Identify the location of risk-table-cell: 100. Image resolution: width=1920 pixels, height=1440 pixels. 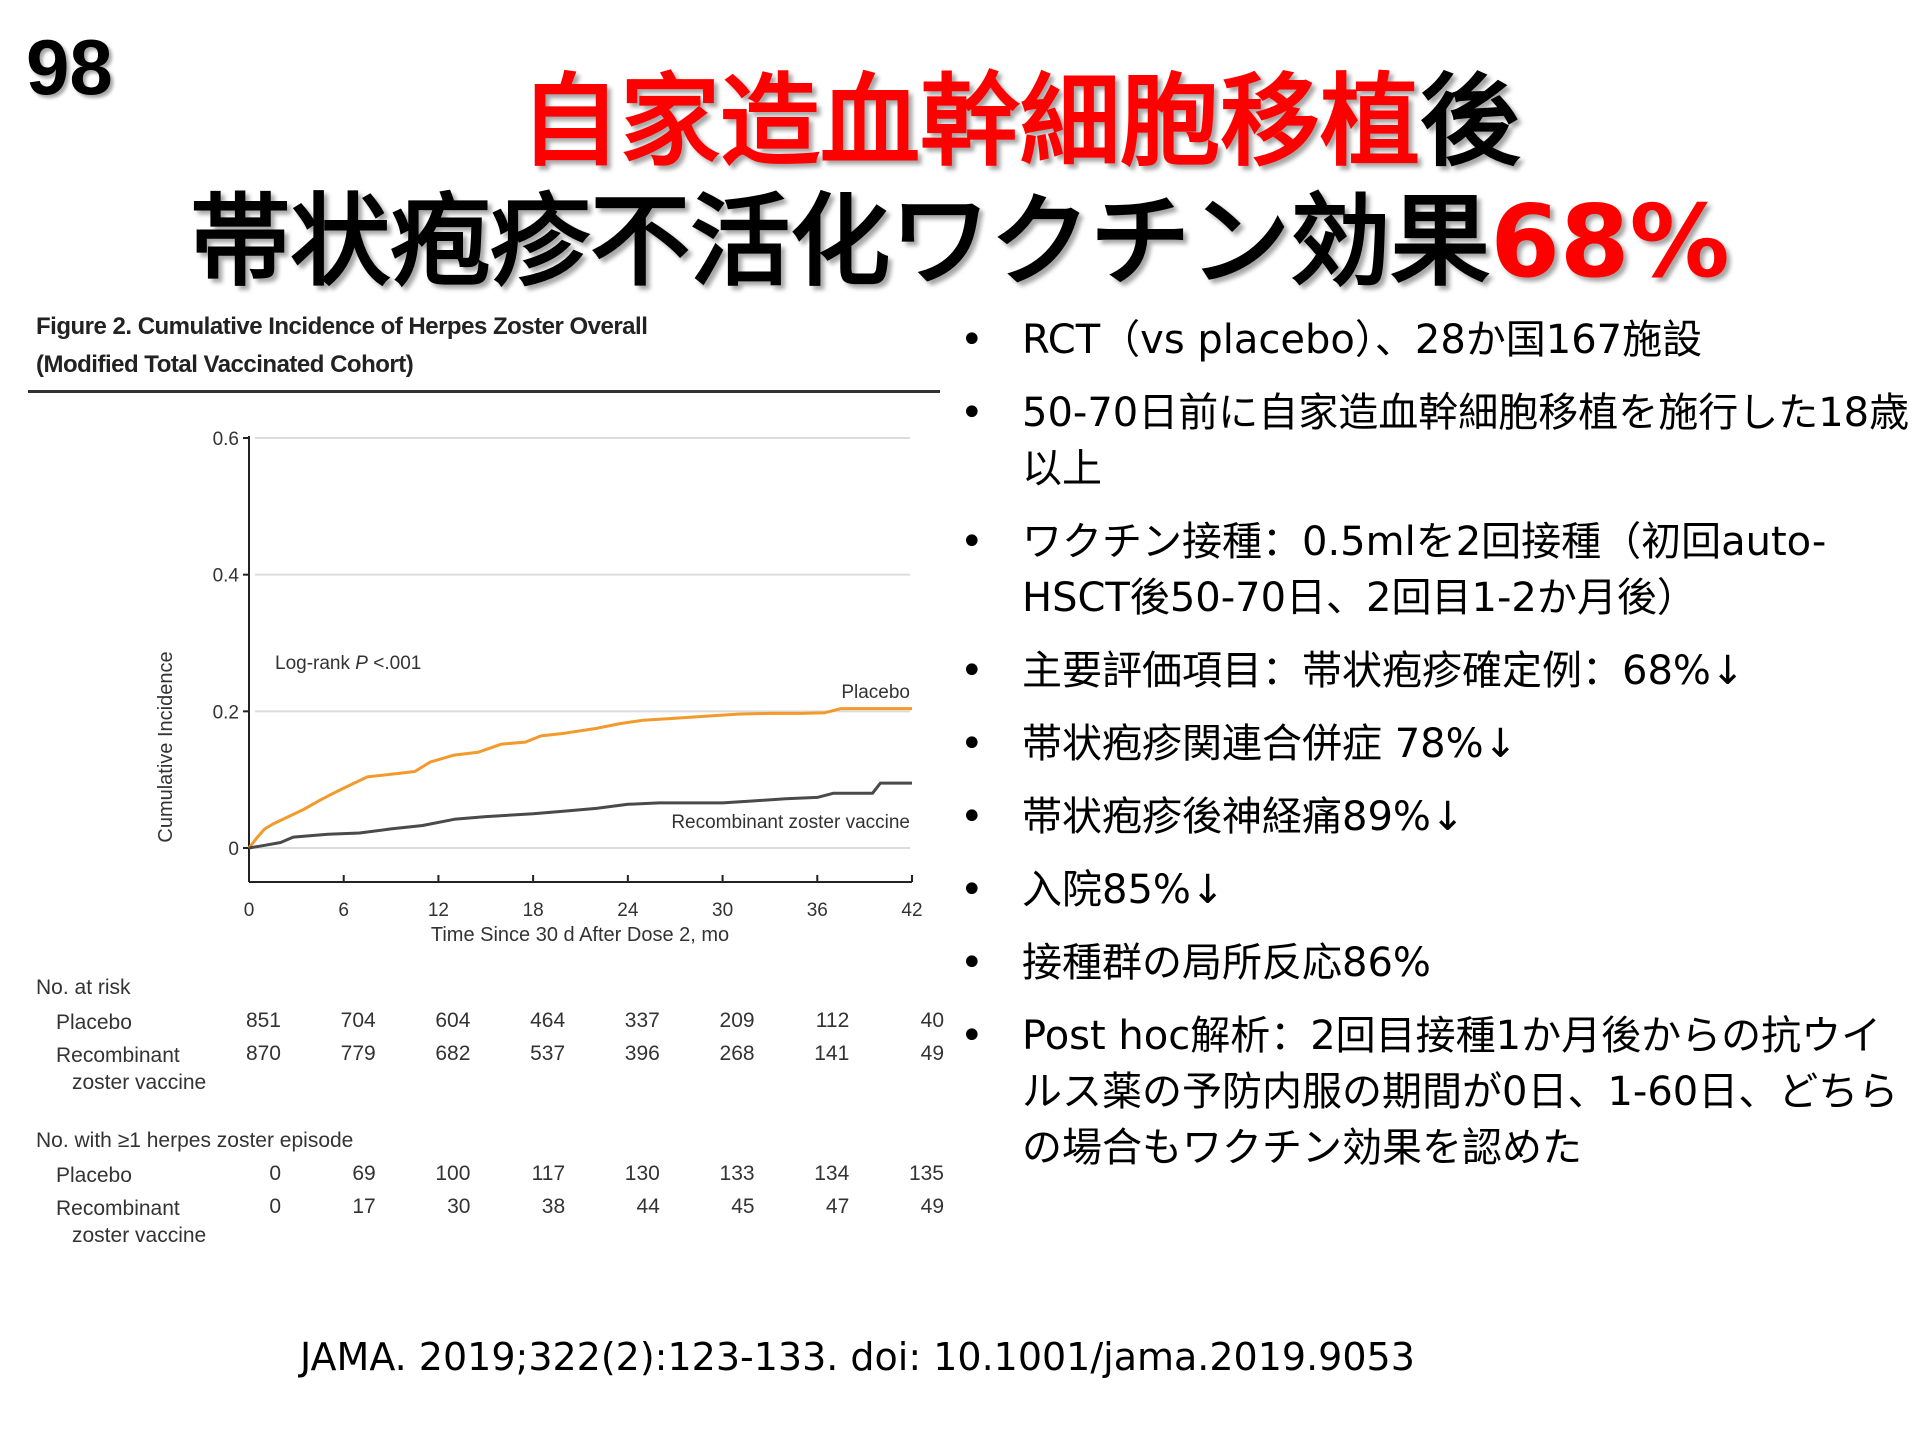
(453, 1173).